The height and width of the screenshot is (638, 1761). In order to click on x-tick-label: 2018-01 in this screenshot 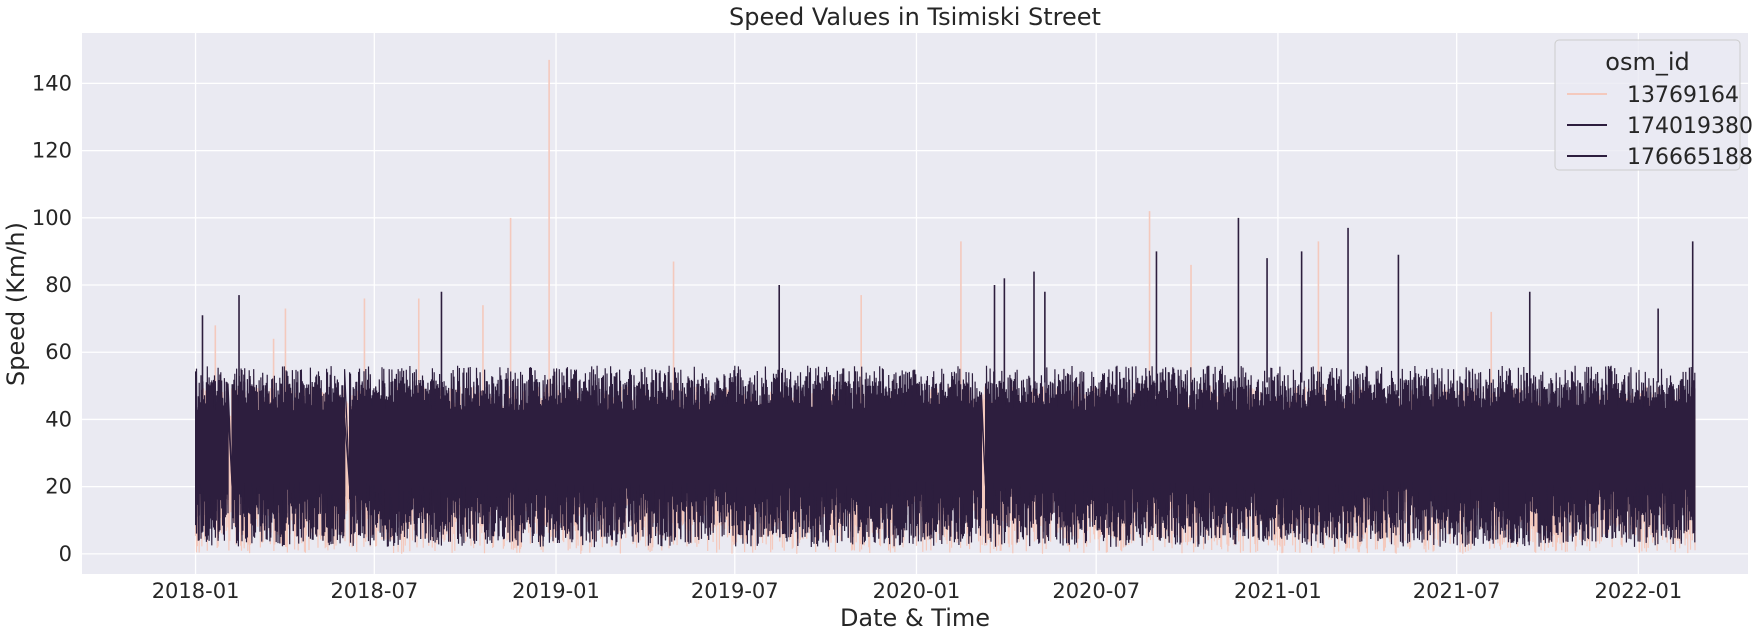, I will do `click(196, 591)`.